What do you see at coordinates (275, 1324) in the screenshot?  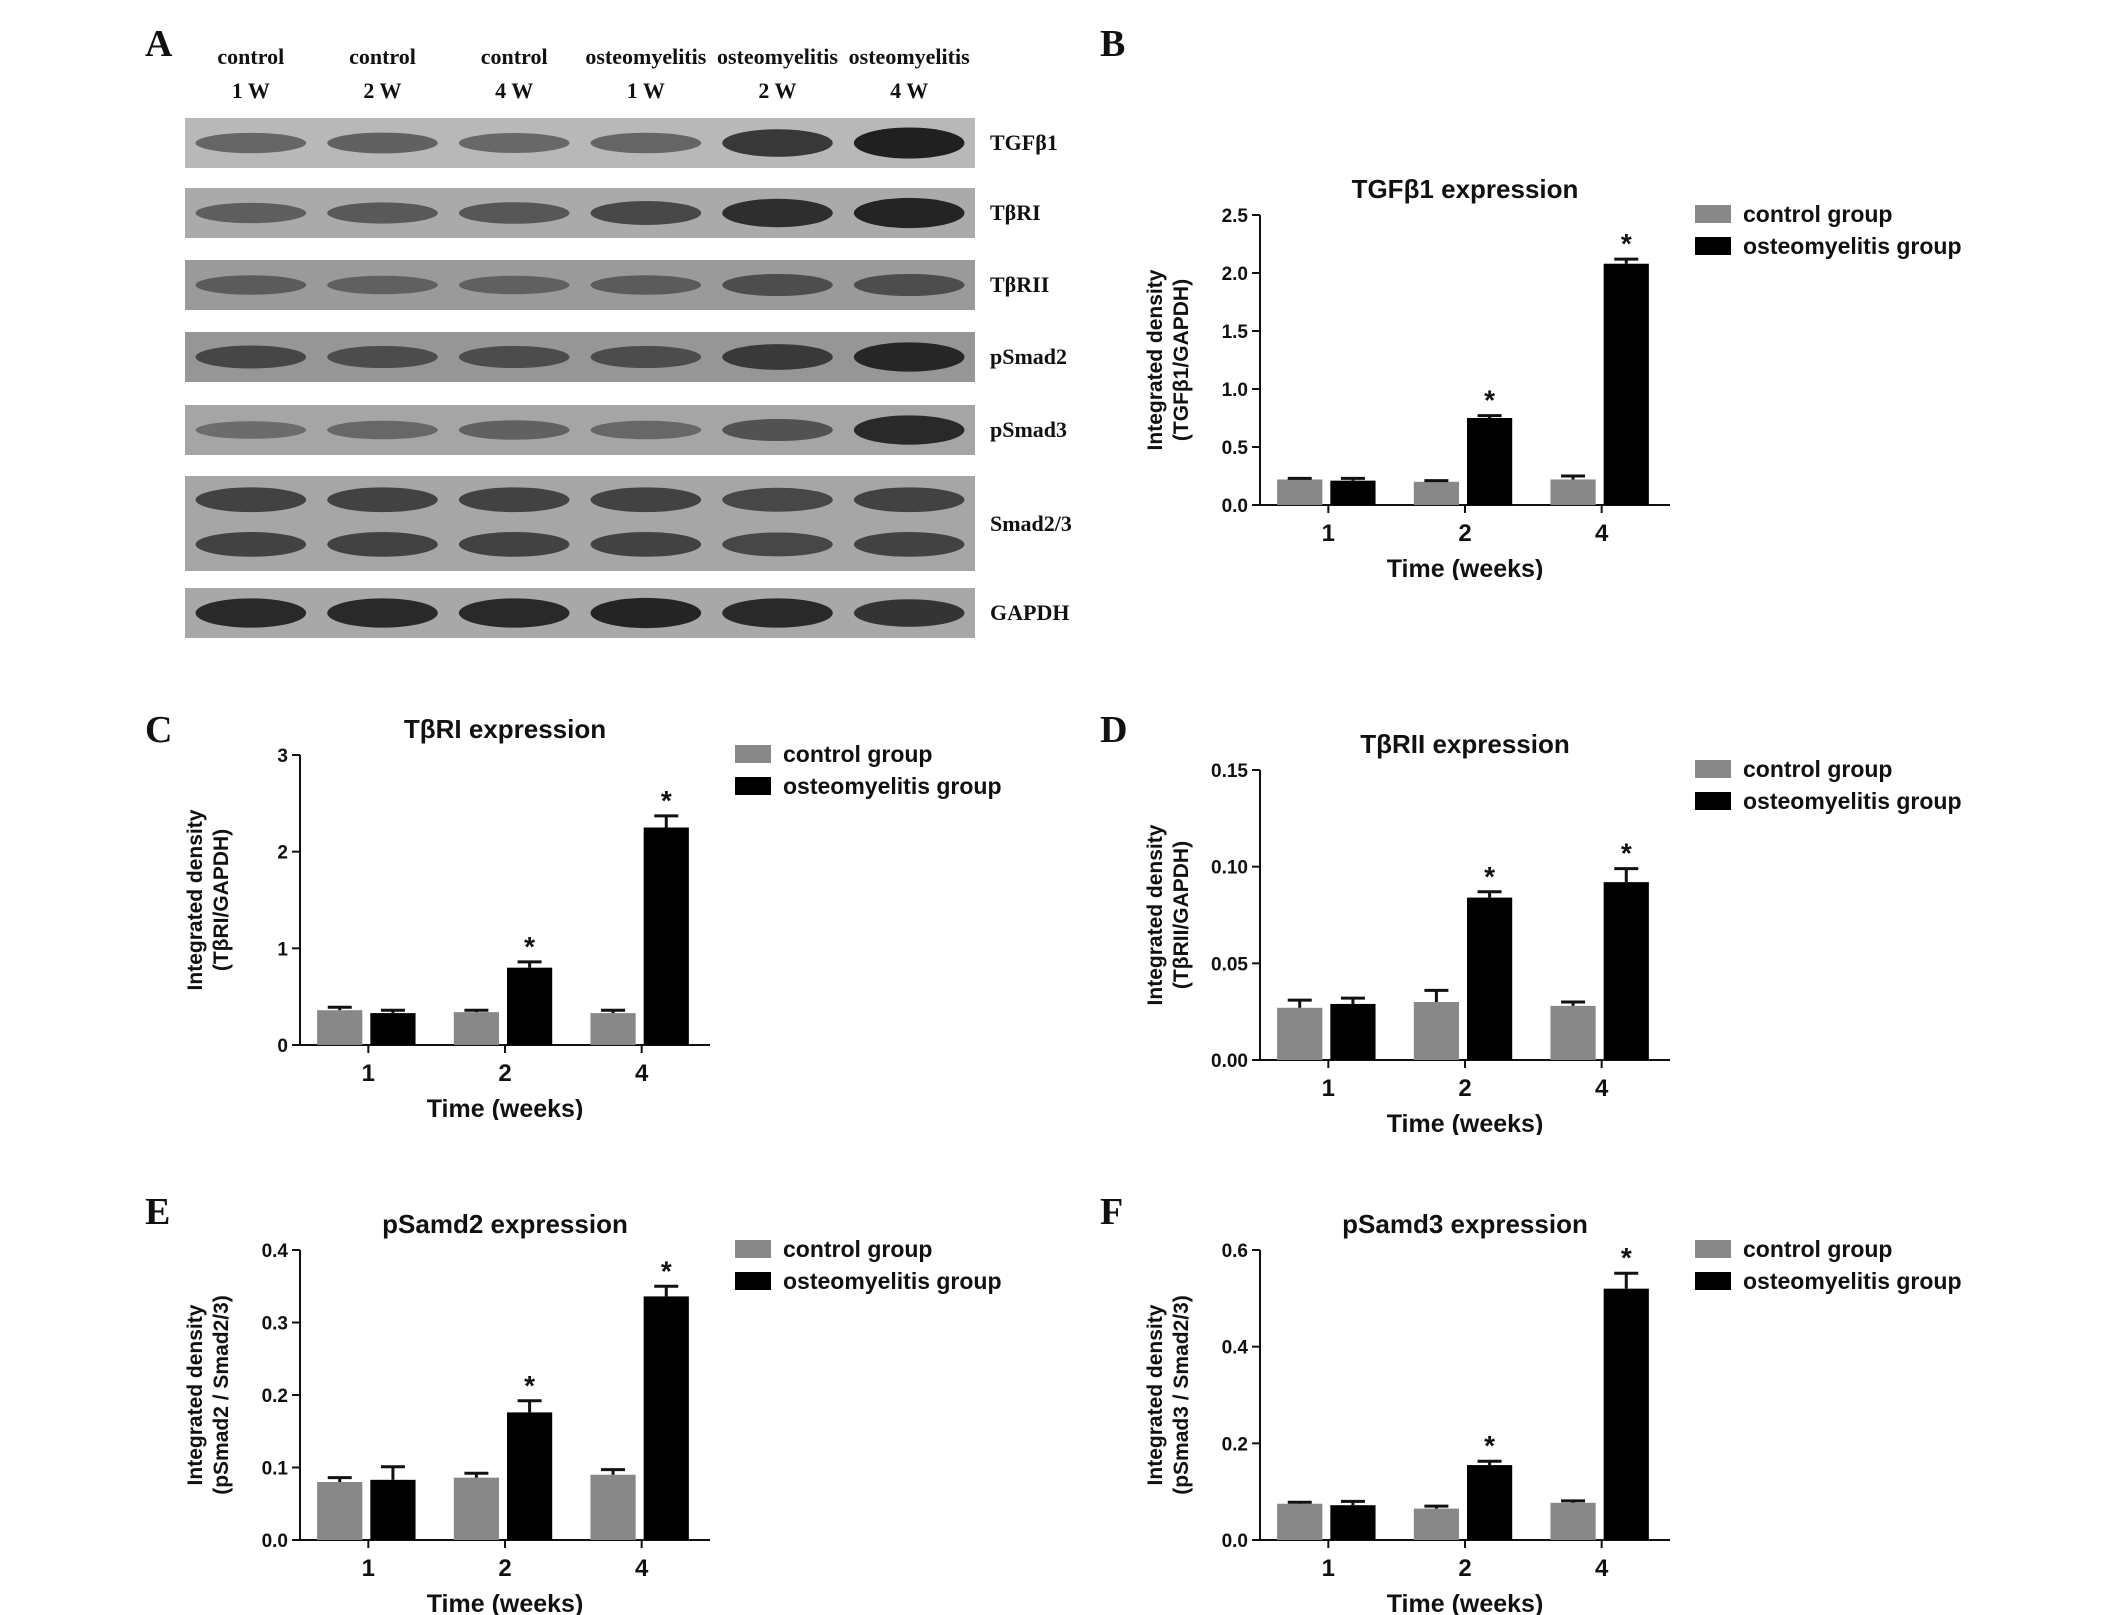 I see `y-tick-label: 0.3` at bounding box center [275, 1324].